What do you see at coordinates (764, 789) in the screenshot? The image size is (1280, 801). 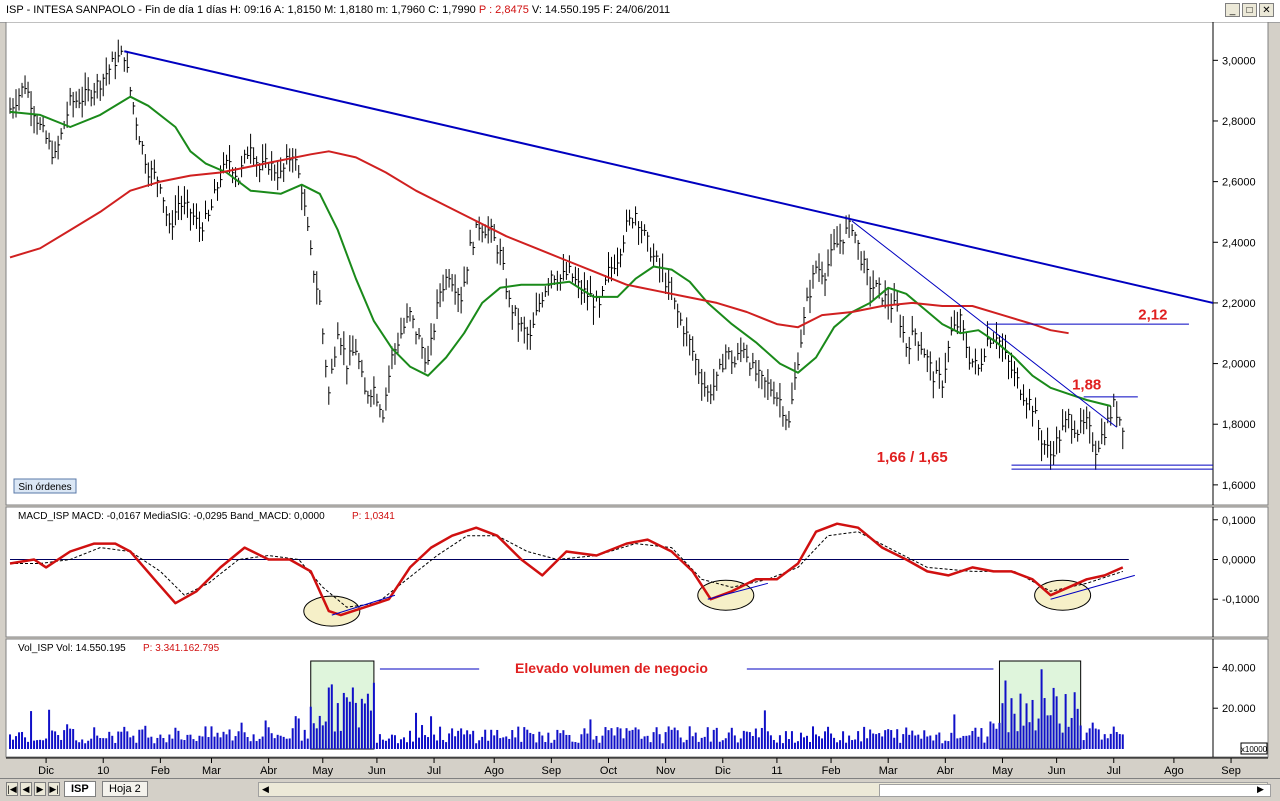 I see `horizontal-scrollbar: ◀ ▶` at bounding box center [764, 789].